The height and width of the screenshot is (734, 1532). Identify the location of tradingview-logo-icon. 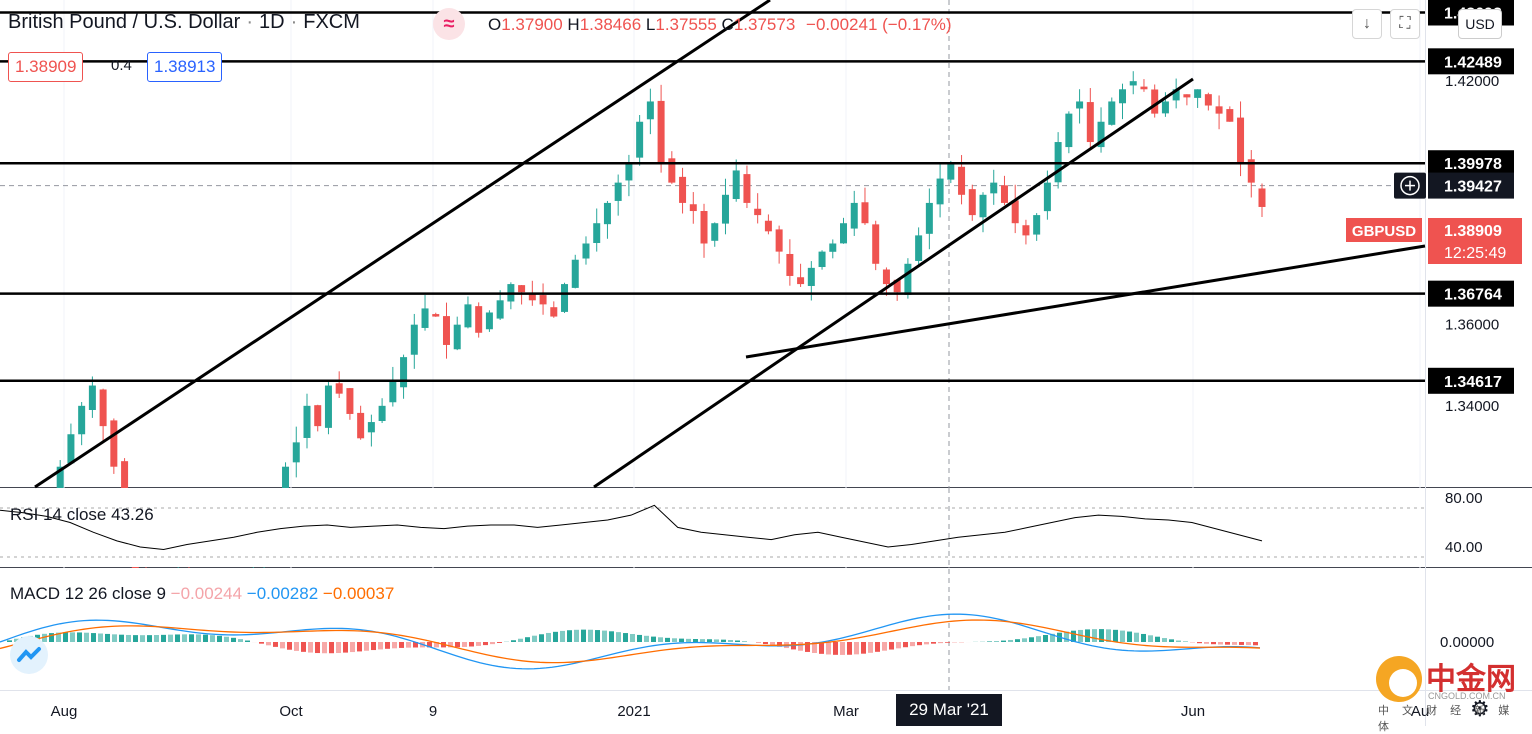
(29, 655).